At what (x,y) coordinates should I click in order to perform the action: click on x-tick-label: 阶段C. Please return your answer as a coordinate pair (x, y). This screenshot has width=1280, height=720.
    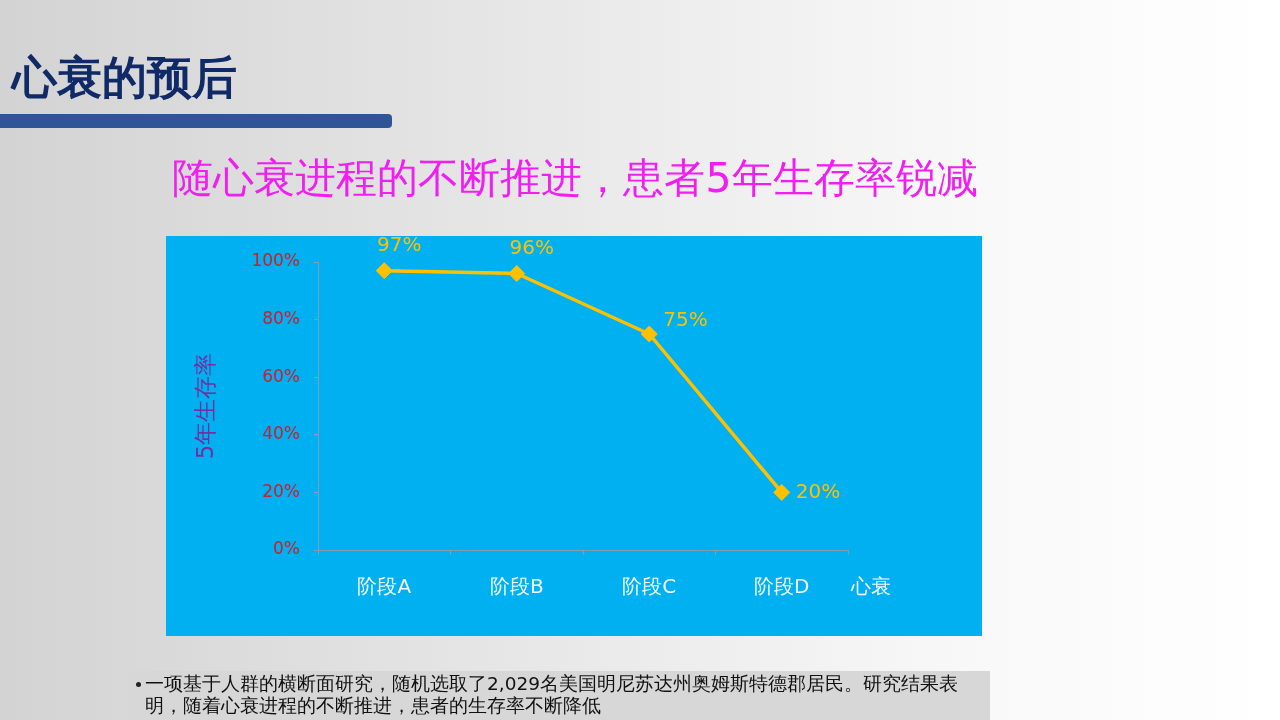
    Looking at the image, I should click on (649, 586).